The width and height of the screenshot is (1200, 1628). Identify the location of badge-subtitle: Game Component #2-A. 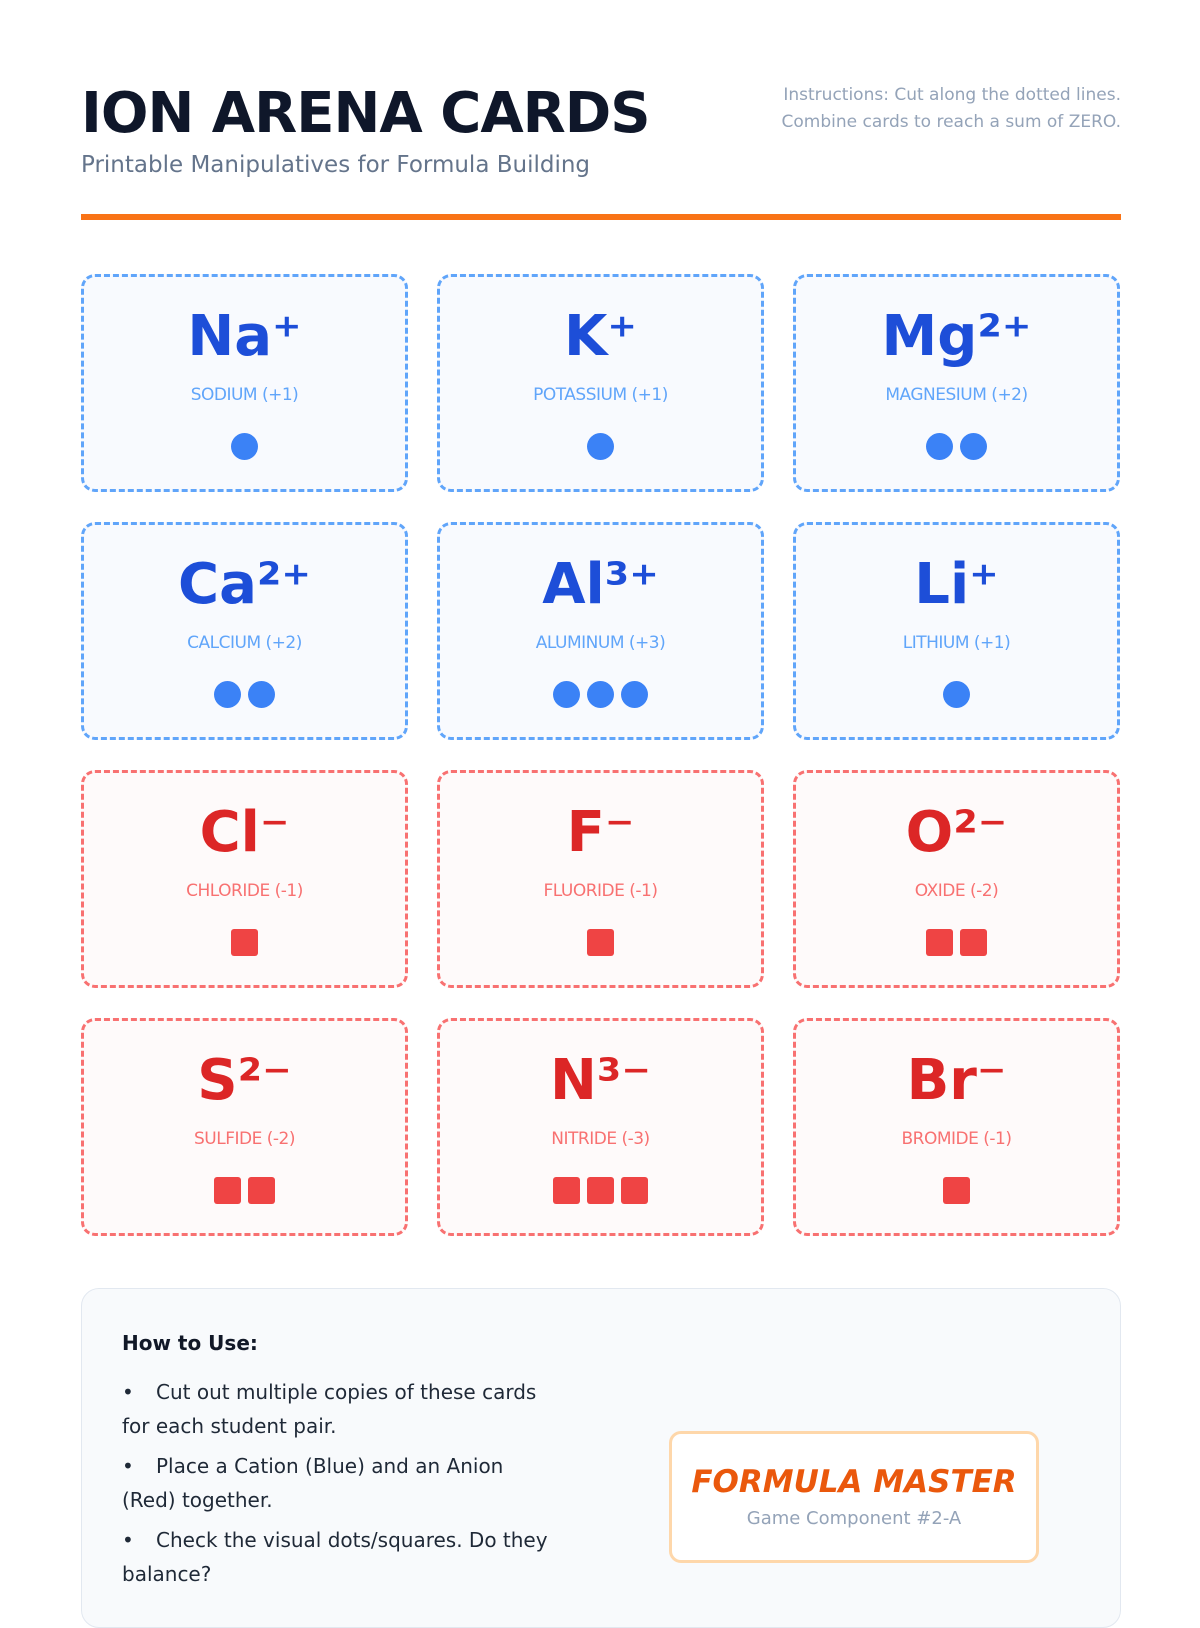
(854, 1518).